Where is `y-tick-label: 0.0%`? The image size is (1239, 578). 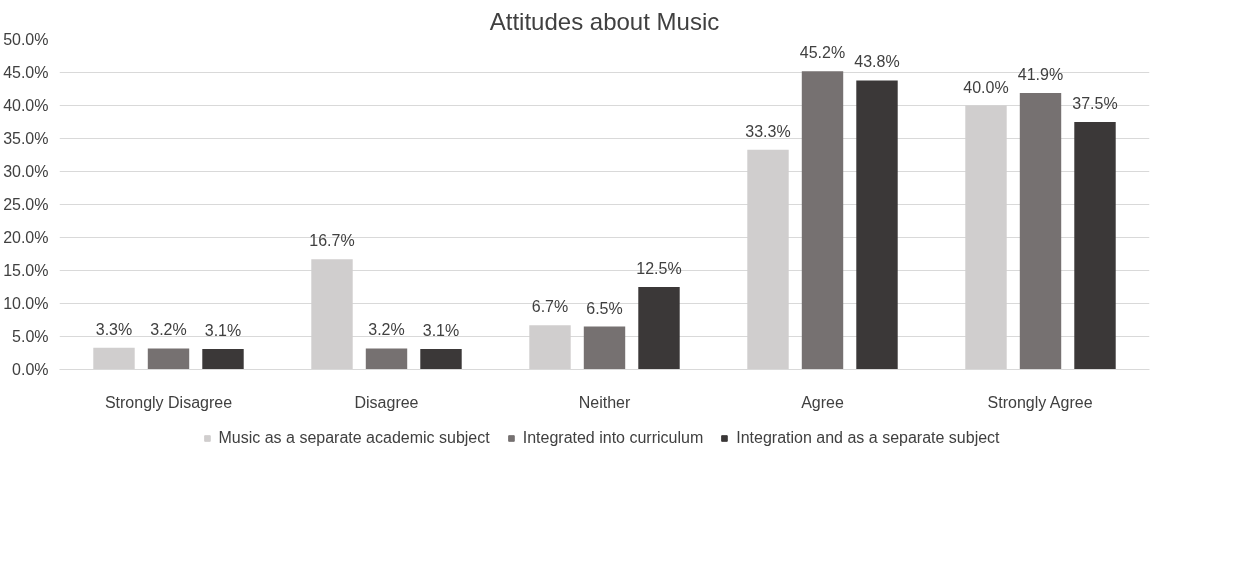
y-tick-label: 0.0% is located at coordinates (30, 369).